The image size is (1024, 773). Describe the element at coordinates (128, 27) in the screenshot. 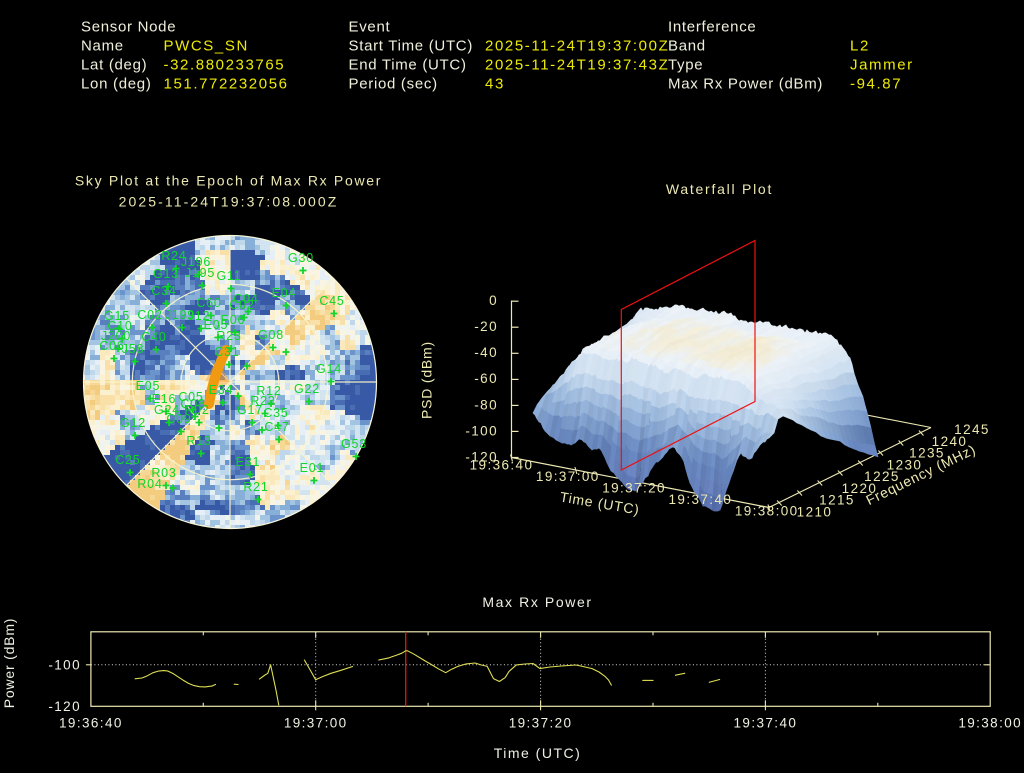

I see `svg-text: Sensor Node` at that location.